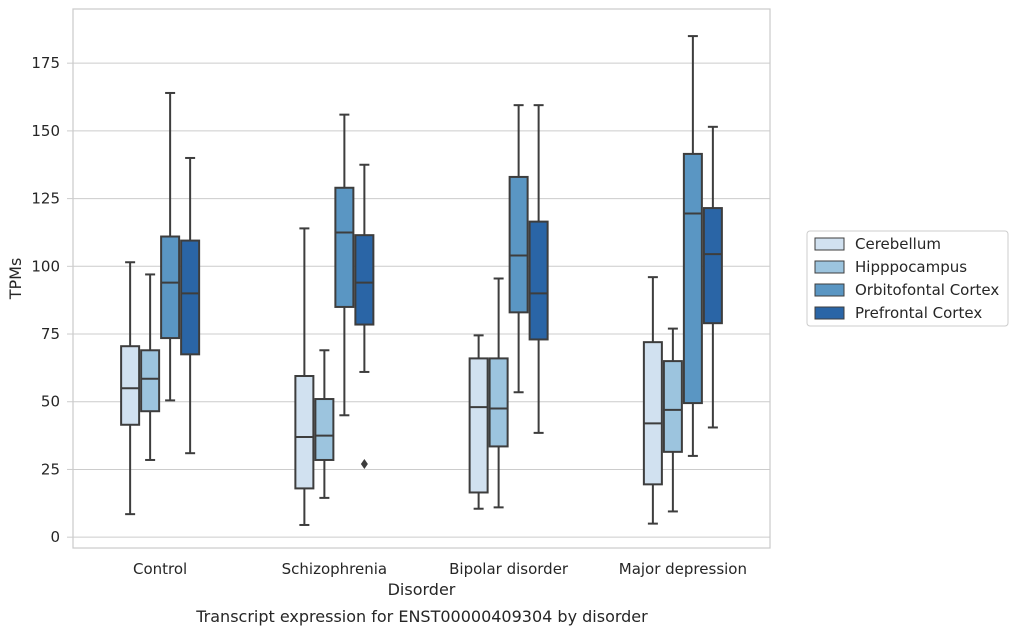 Image resolution: width=1018 pixels, height=634 pixels. I want to click on x-tick-label-3: Major depression, so click(683, 569).